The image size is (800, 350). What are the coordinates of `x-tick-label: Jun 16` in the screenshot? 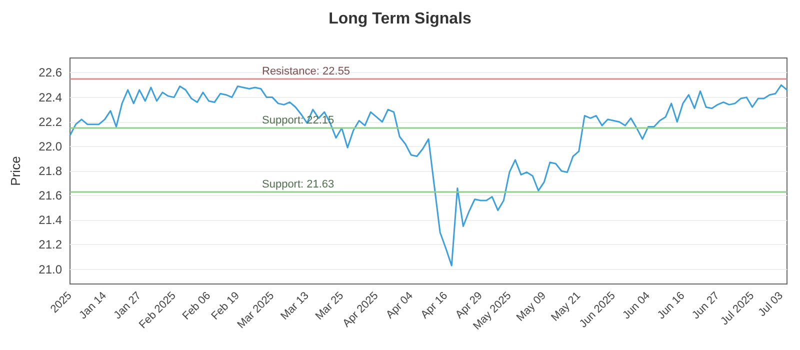 It's located at (671, 306).